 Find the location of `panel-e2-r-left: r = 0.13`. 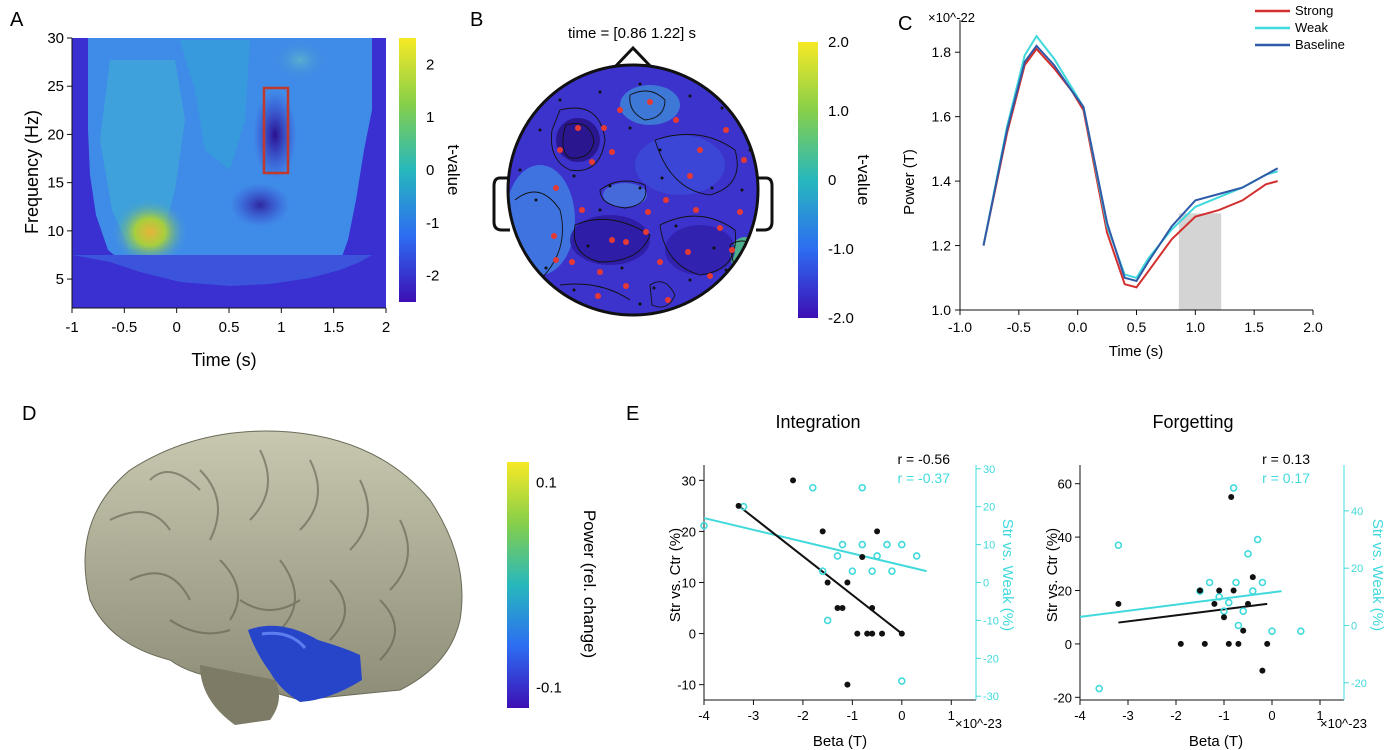

panel-e2-r-left: r = 0.13 is located at coordinates (1286, 459).